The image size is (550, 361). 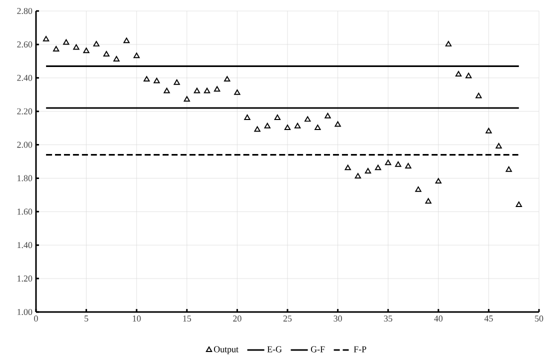 What do you see at coordinates (24, 11) in the screenshot?
I see `y-tick-label: 2.80` at bounding box center [24, 11].